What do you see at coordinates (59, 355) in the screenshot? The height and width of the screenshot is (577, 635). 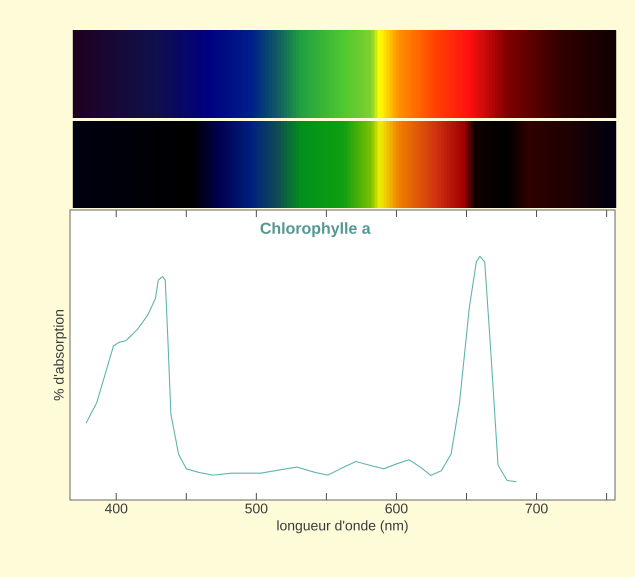 I see `y-axis-title: % d'absorption` at bounding box center [59, 355].